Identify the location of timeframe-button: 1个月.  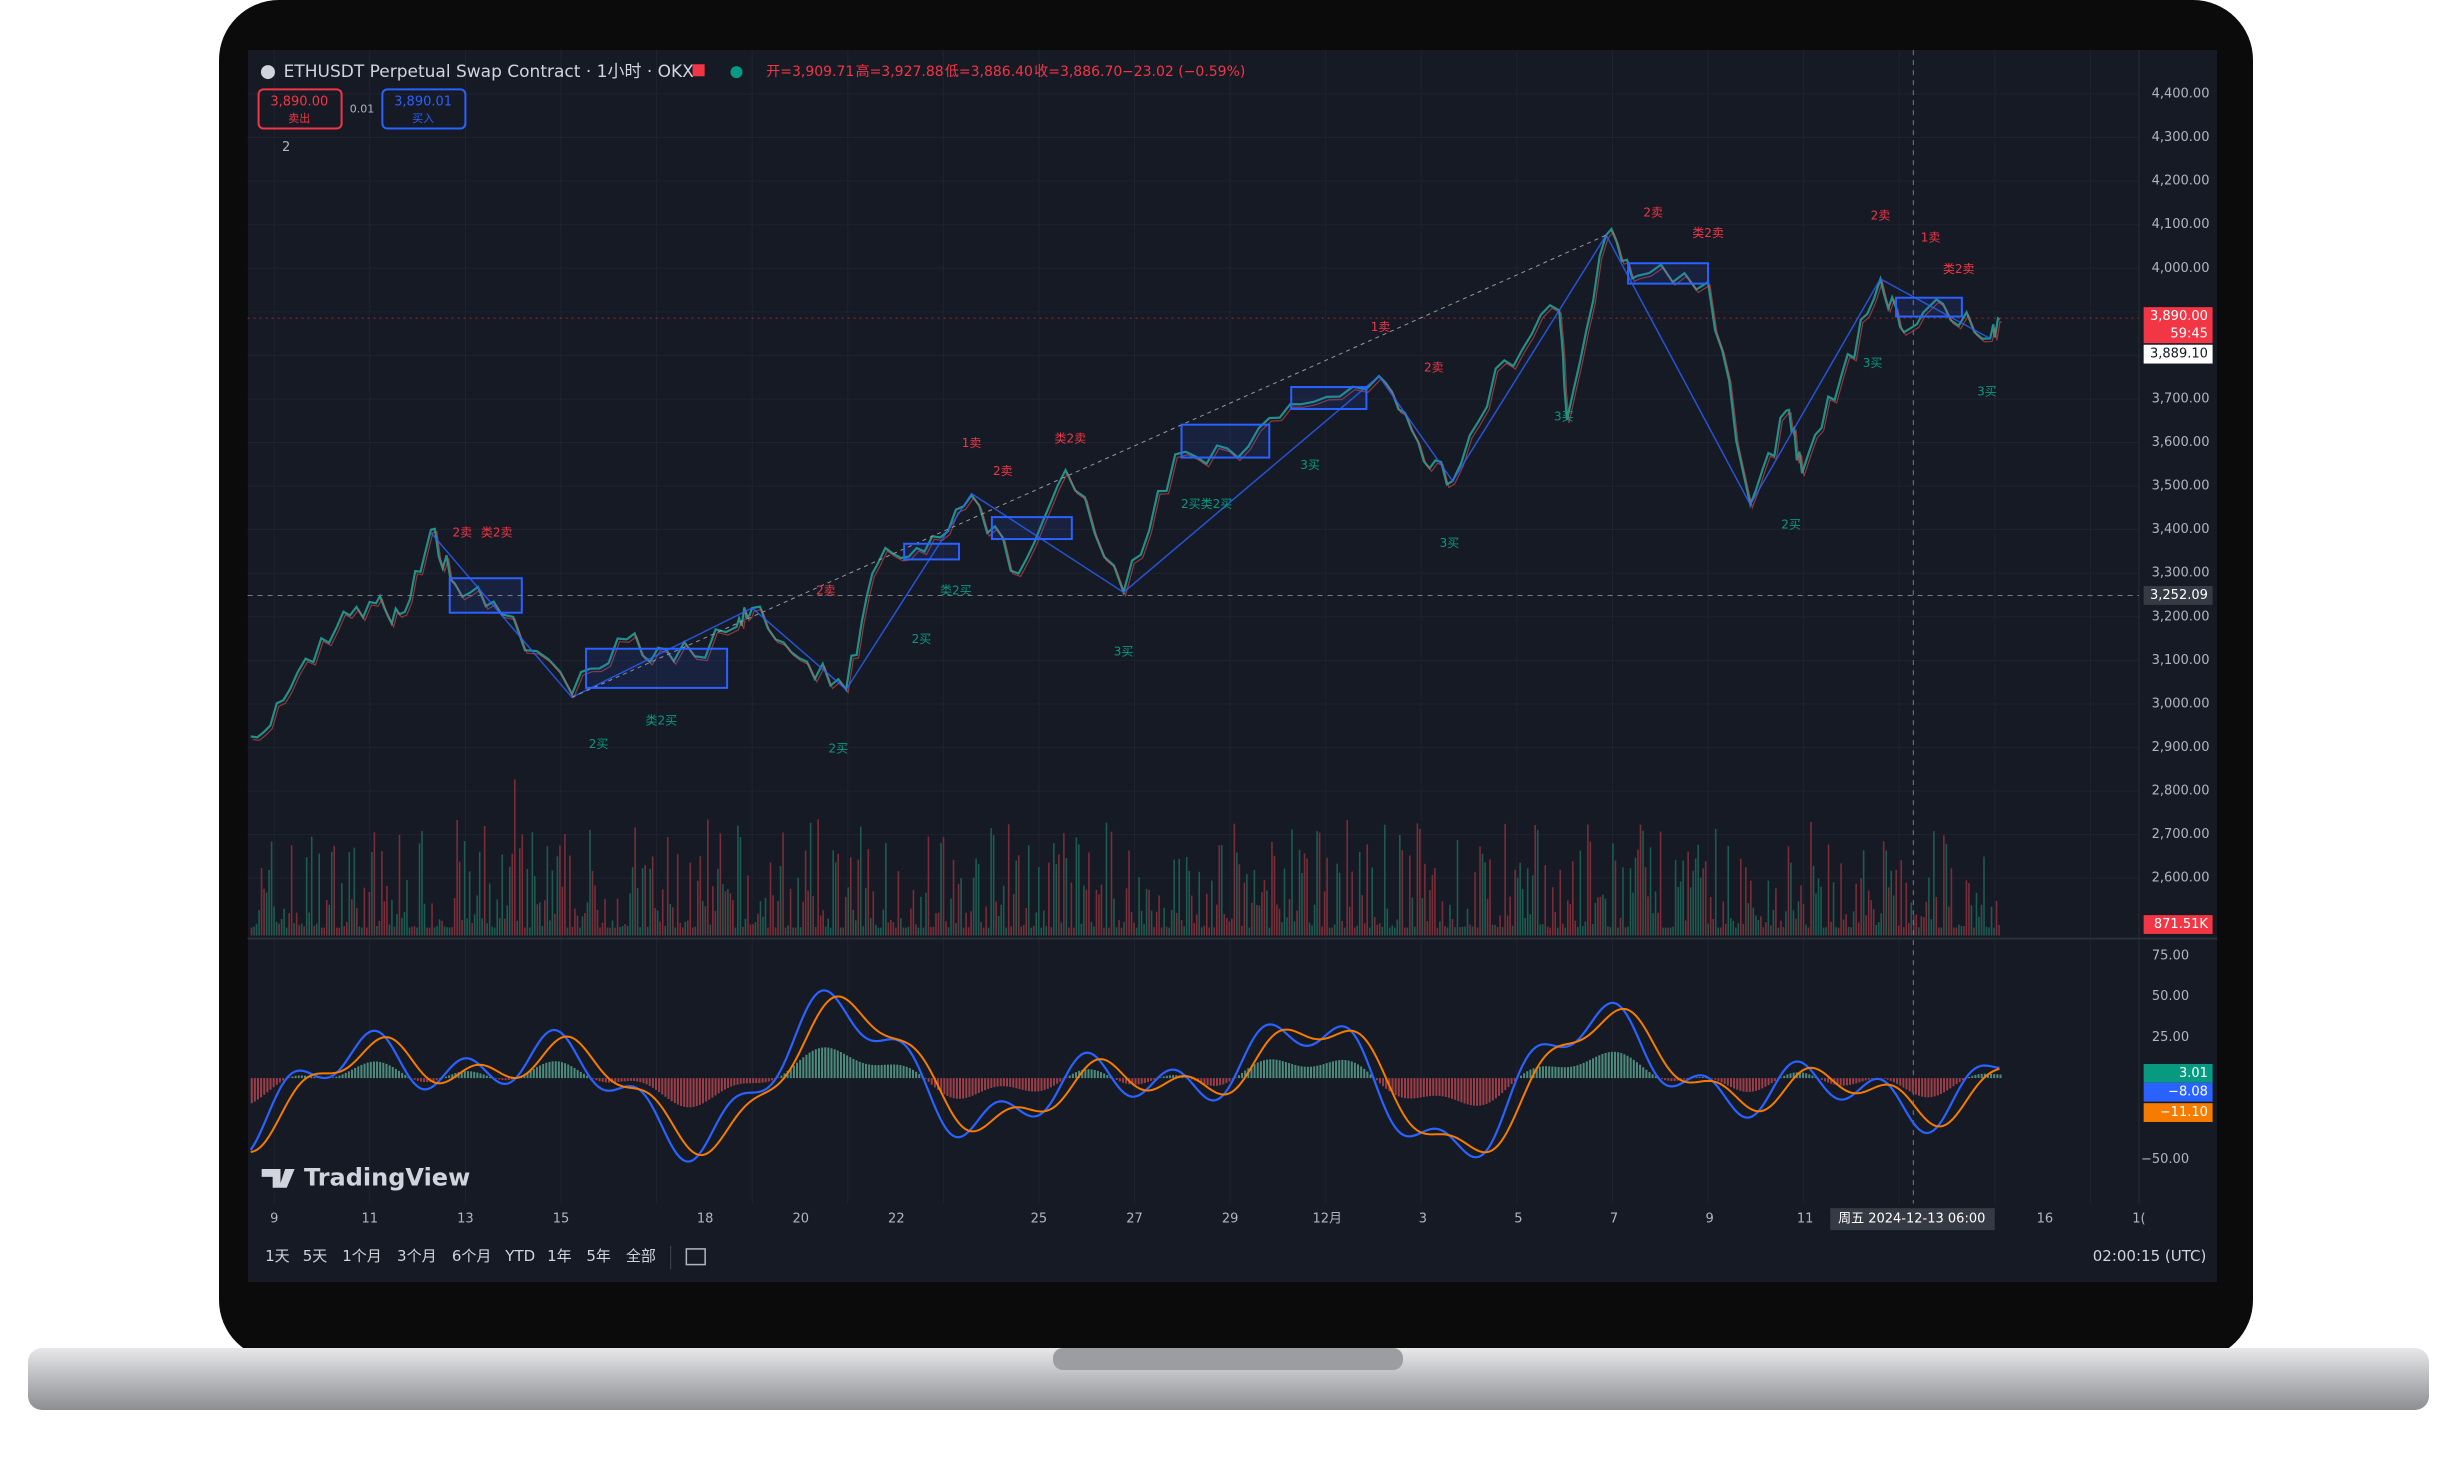
(362, 1256).